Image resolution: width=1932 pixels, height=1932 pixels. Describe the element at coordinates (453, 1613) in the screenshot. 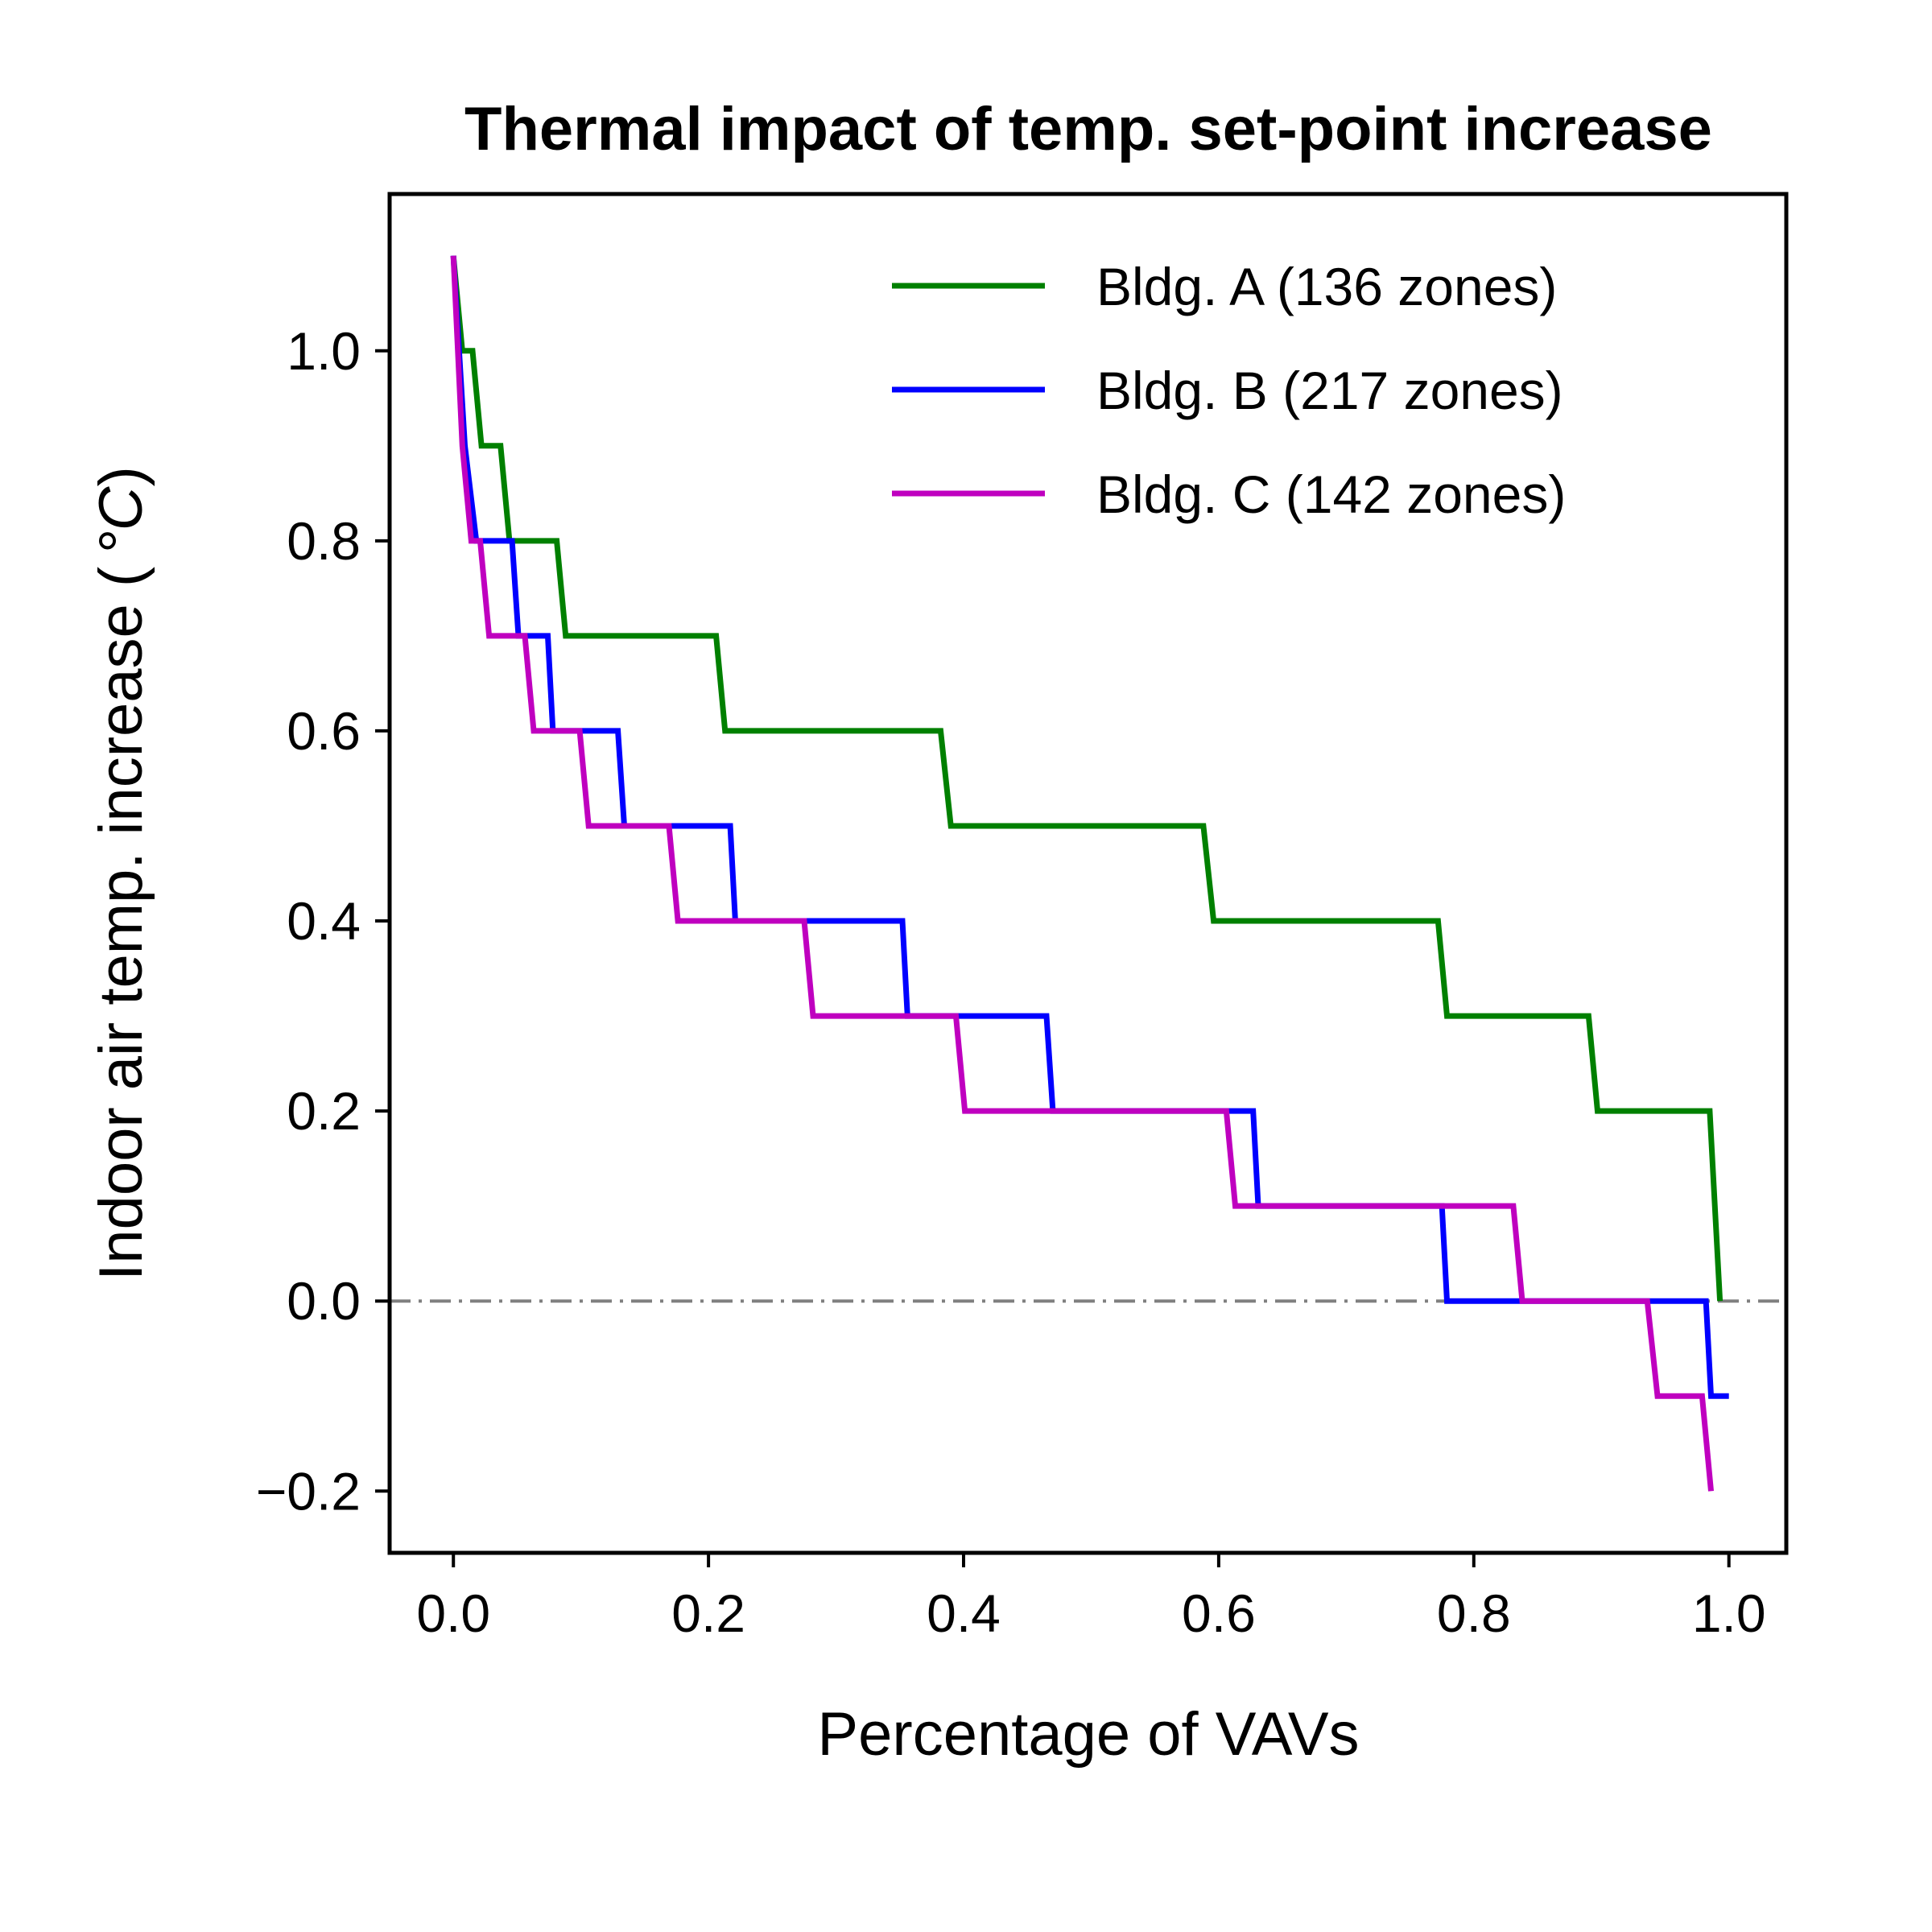

I see `x-tick-label: 0.0` at that location.